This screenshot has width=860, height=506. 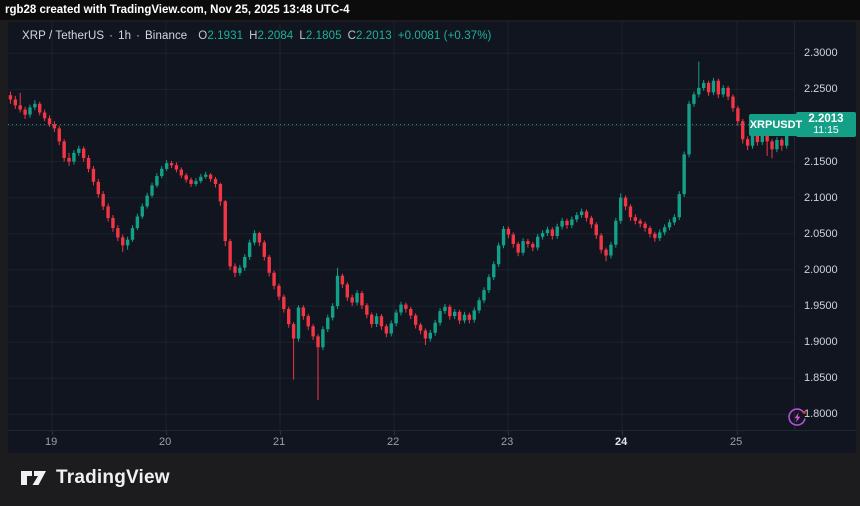 I want to click on tradingview-logo-icon, so click(x=33, y=478).